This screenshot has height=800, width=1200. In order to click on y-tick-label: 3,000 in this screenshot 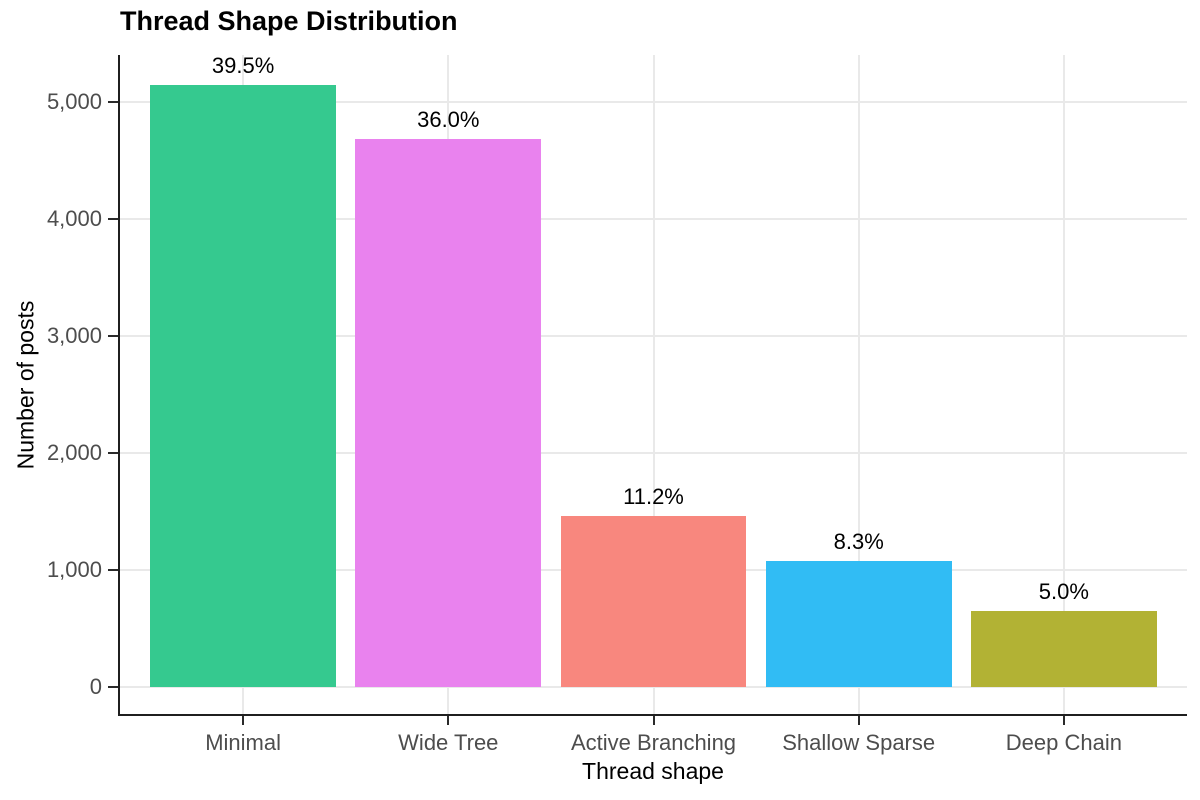, I will do `click(74, 335)`.